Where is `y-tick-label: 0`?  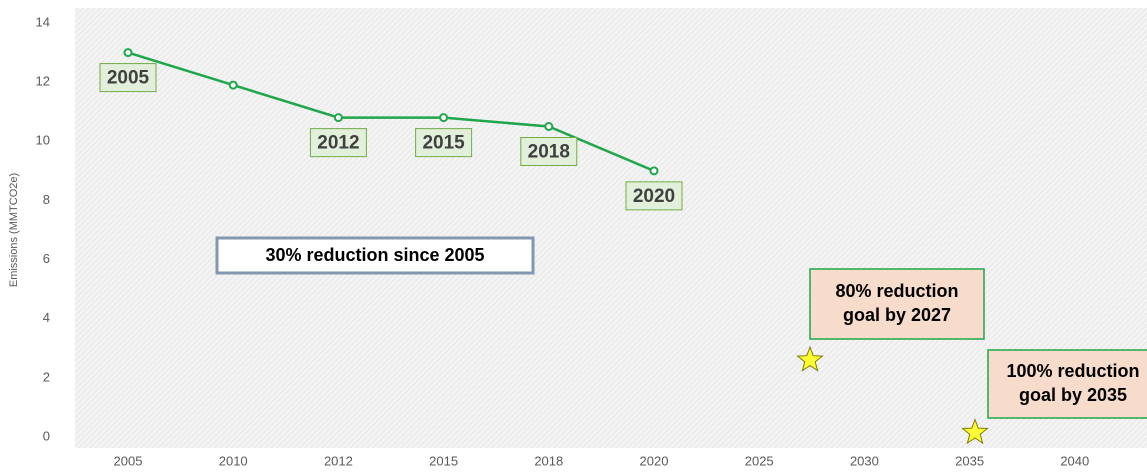 y-tick-label: 0 is located at coordinates (46, 435).